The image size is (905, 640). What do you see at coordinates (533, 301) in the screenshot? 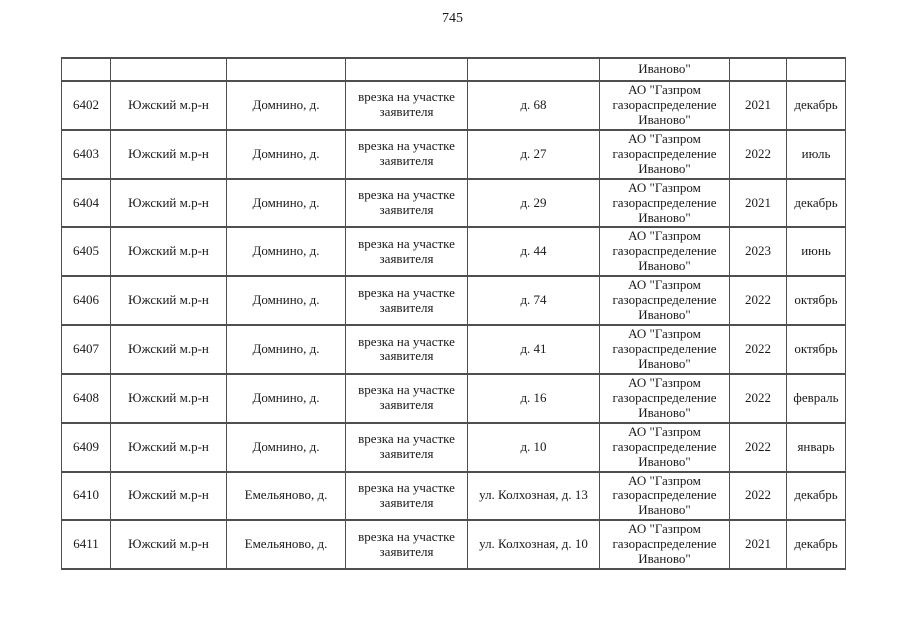
I see `cell-address: д. 74` at bounding box center [533, 301].